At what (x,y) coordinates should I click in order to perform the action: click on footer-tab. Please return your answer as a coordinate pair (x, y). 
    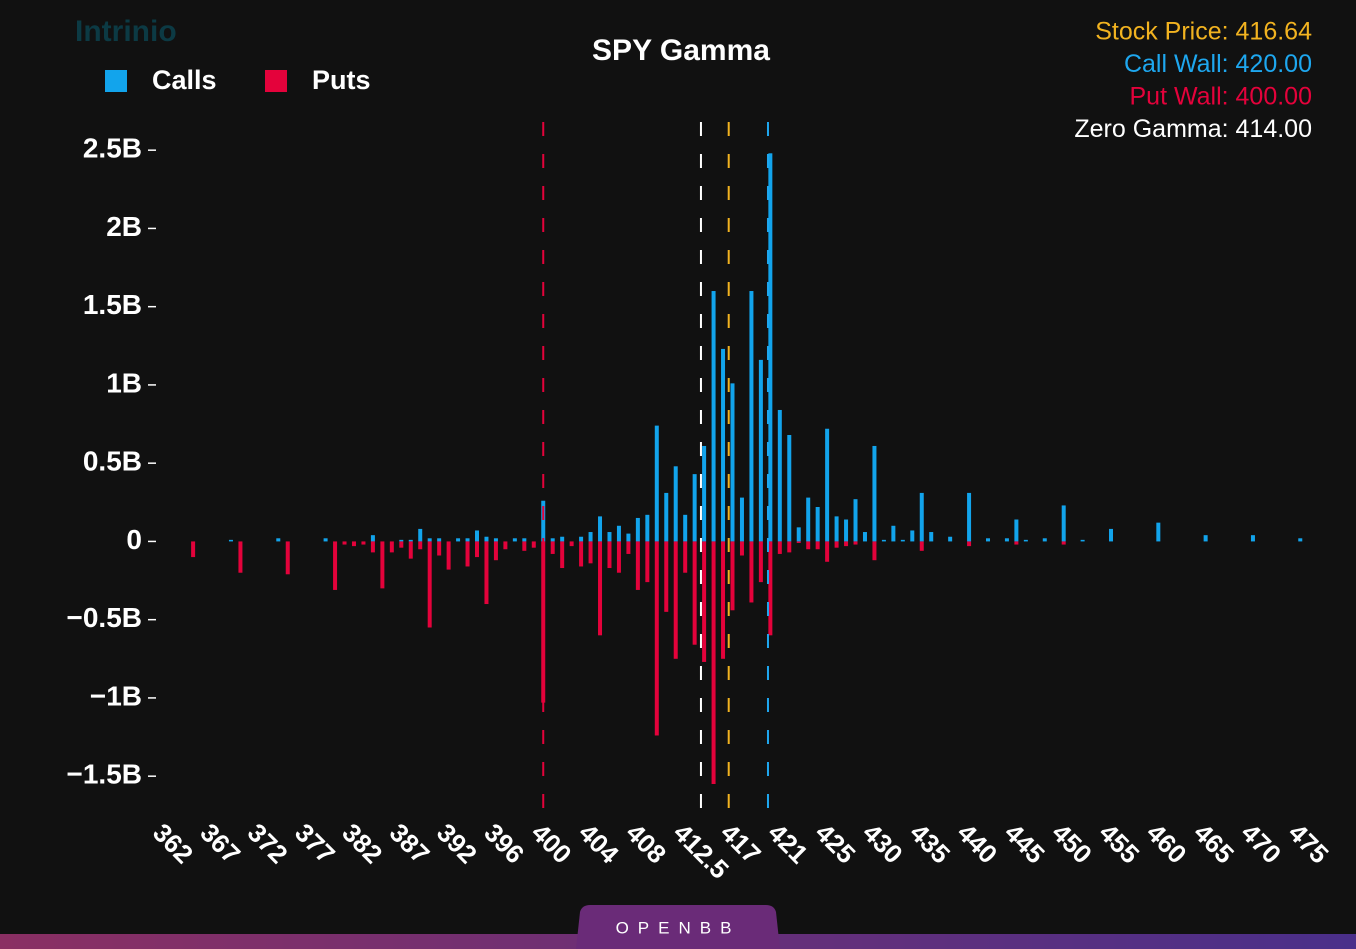
    Looking at the image, I should click on (678, 927).